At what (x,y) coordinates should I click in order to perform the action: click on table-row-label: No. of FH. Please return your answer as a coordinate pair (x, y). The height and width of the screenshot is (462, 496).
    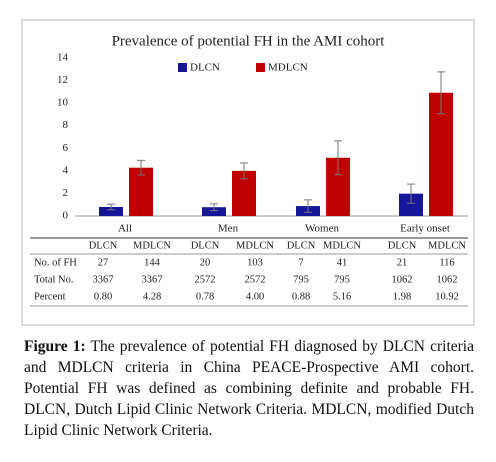
    Looking at the image, I should click on (55, 262).